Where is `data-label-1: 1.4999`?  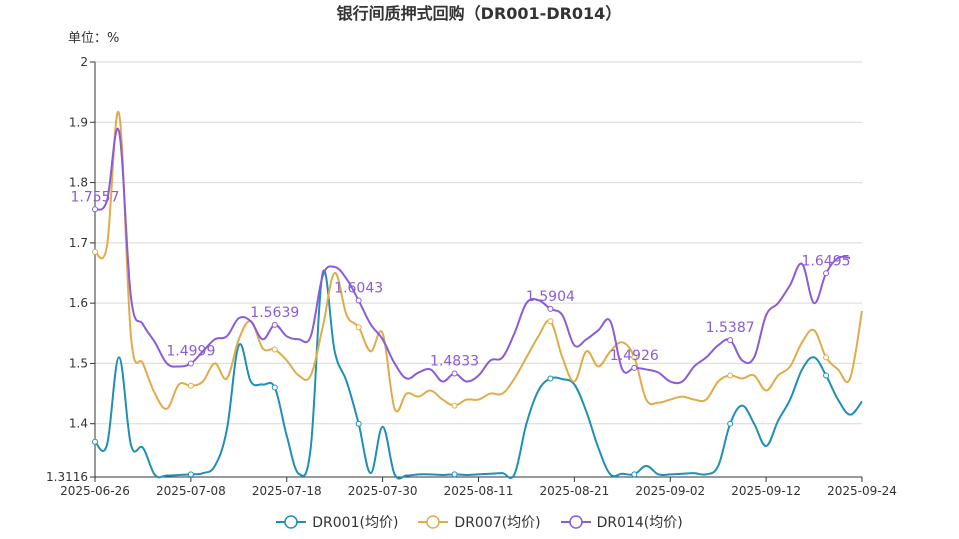 data-label-1: 1.4999 is located at coordinates (190, 351).